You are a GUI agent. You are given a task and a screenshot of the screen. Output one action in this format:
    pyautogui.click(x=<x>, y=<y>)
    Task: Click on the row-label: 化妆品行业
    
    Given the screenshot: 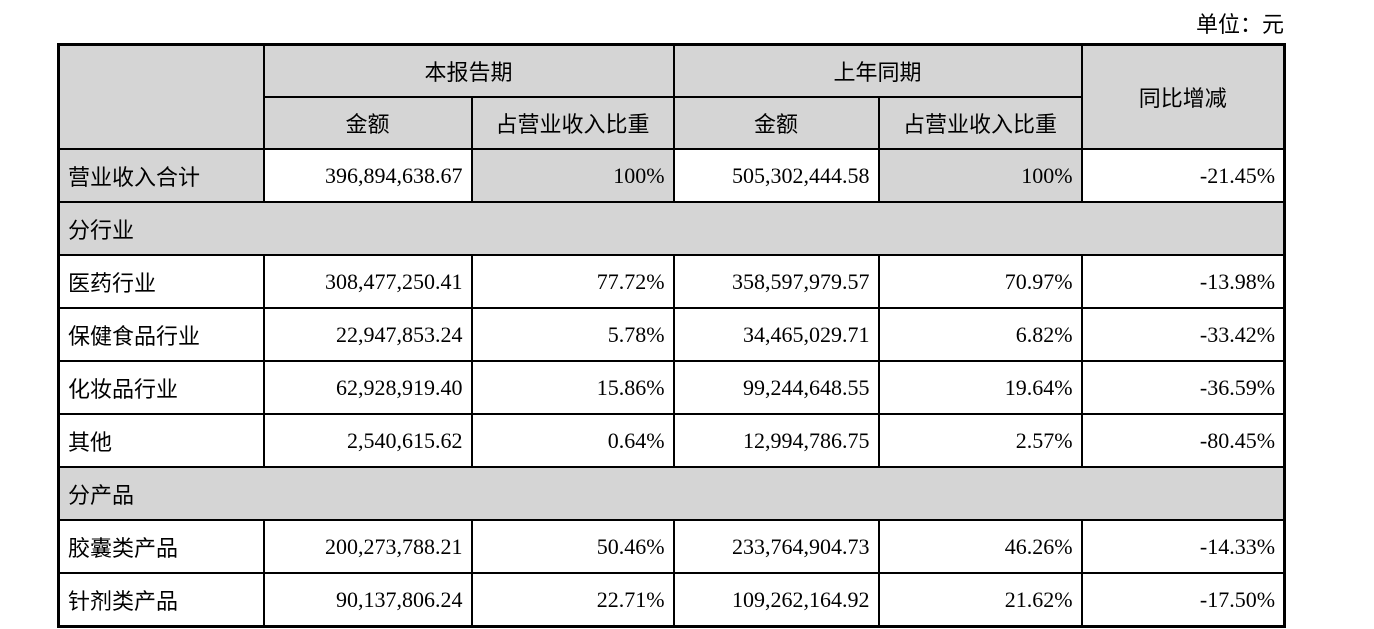 What is the action you would take?
    pyautogui.click(x=161, y=387)
    